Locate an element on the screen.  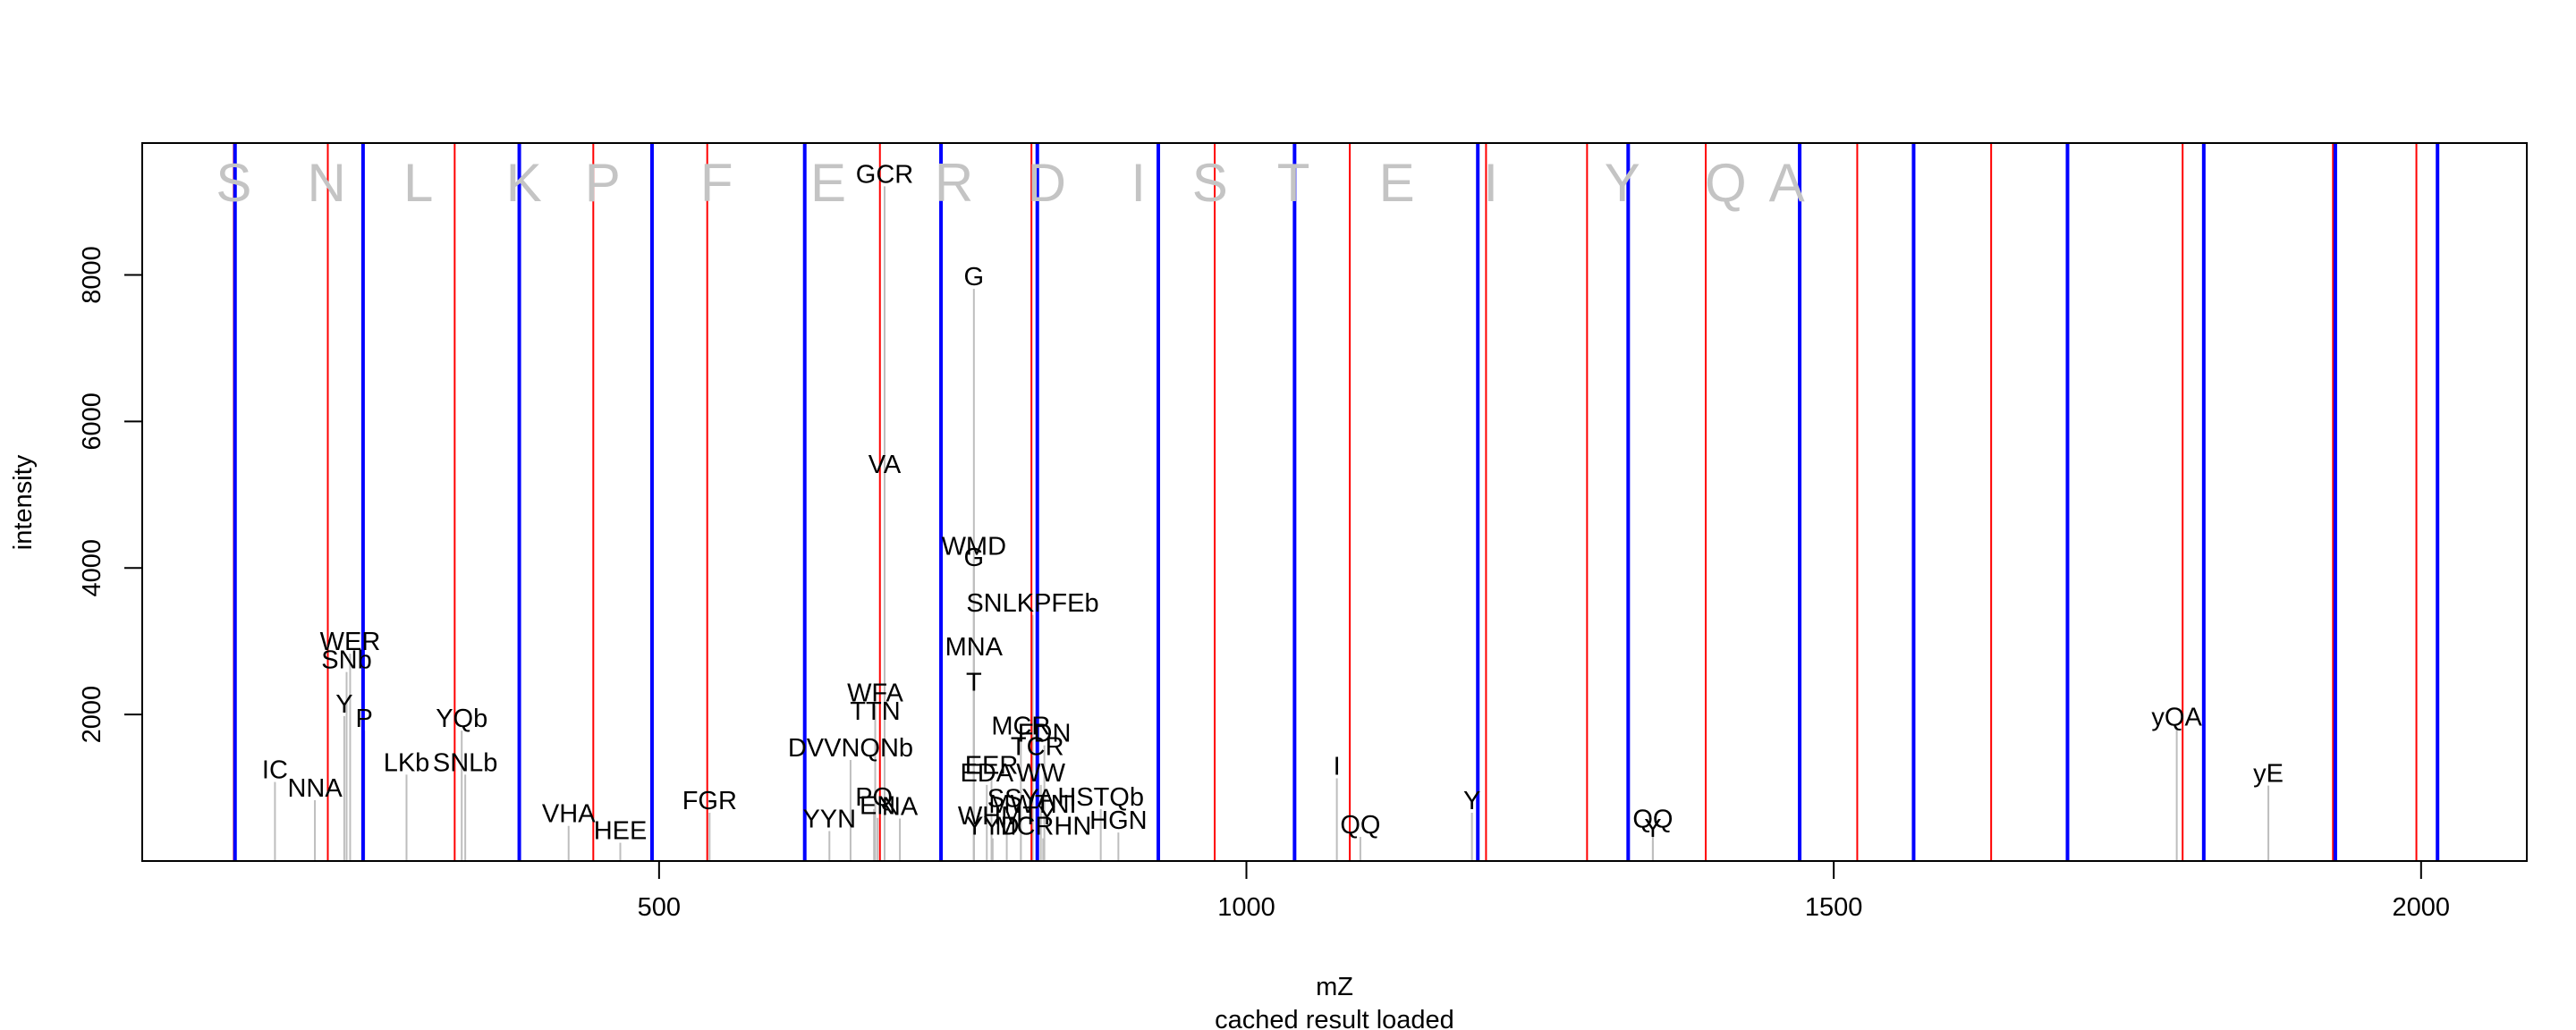
peak-label: WW is located at coordinates (1040, 773).